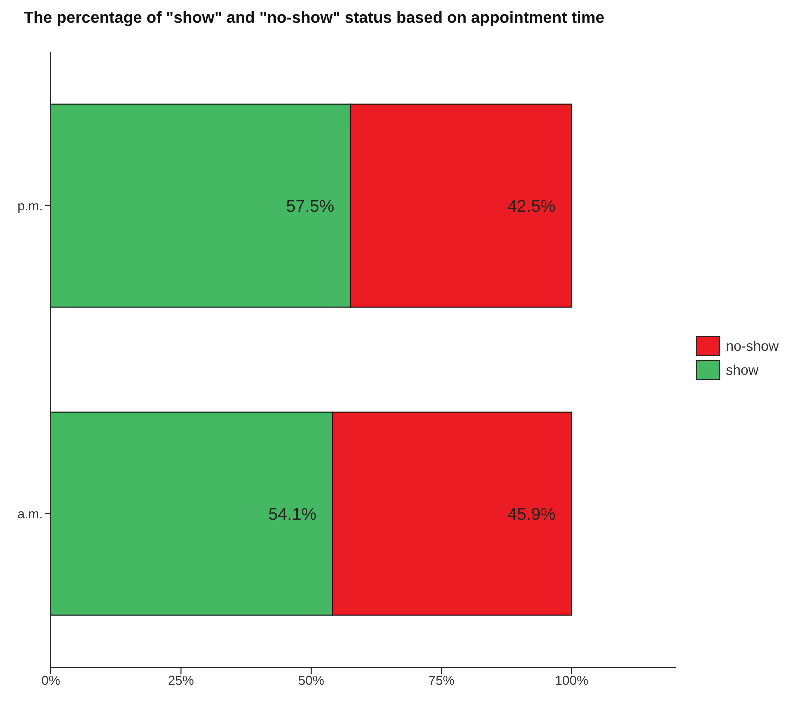  What do you see at coordinates (311, 680) in the screenshot?
I see `x-tick-label: 50%` at bounding box center [311, 680].